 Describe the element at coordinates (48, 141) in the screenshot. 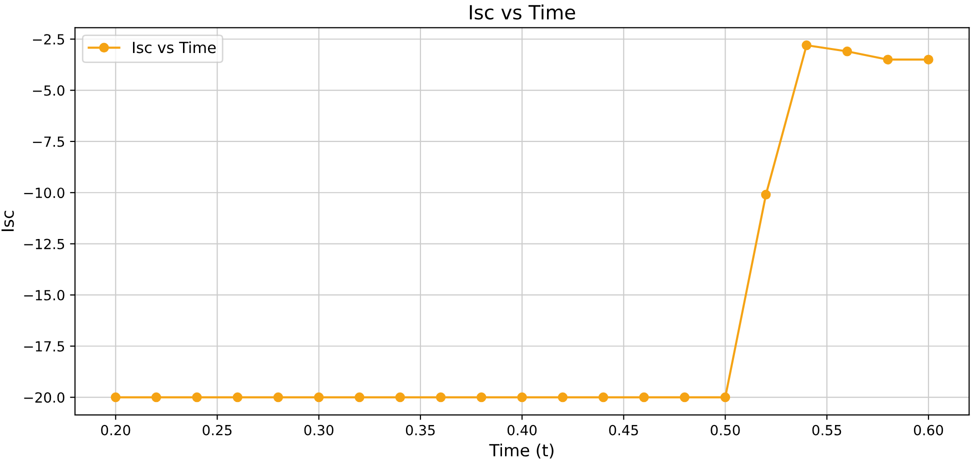

I see `y-tick-label: −7.5` at that location.